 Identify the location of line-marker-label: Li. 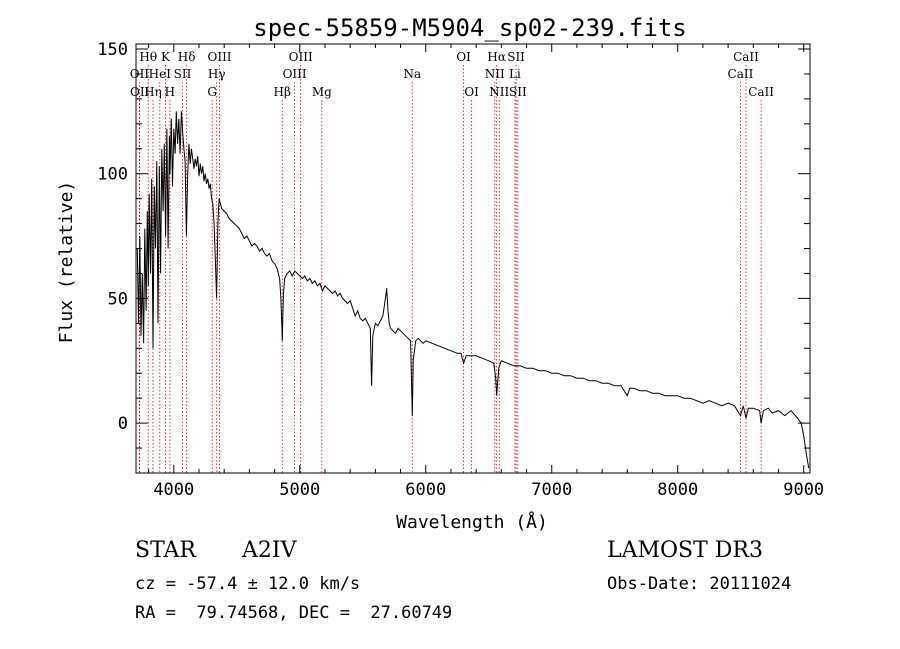
(515, 74).